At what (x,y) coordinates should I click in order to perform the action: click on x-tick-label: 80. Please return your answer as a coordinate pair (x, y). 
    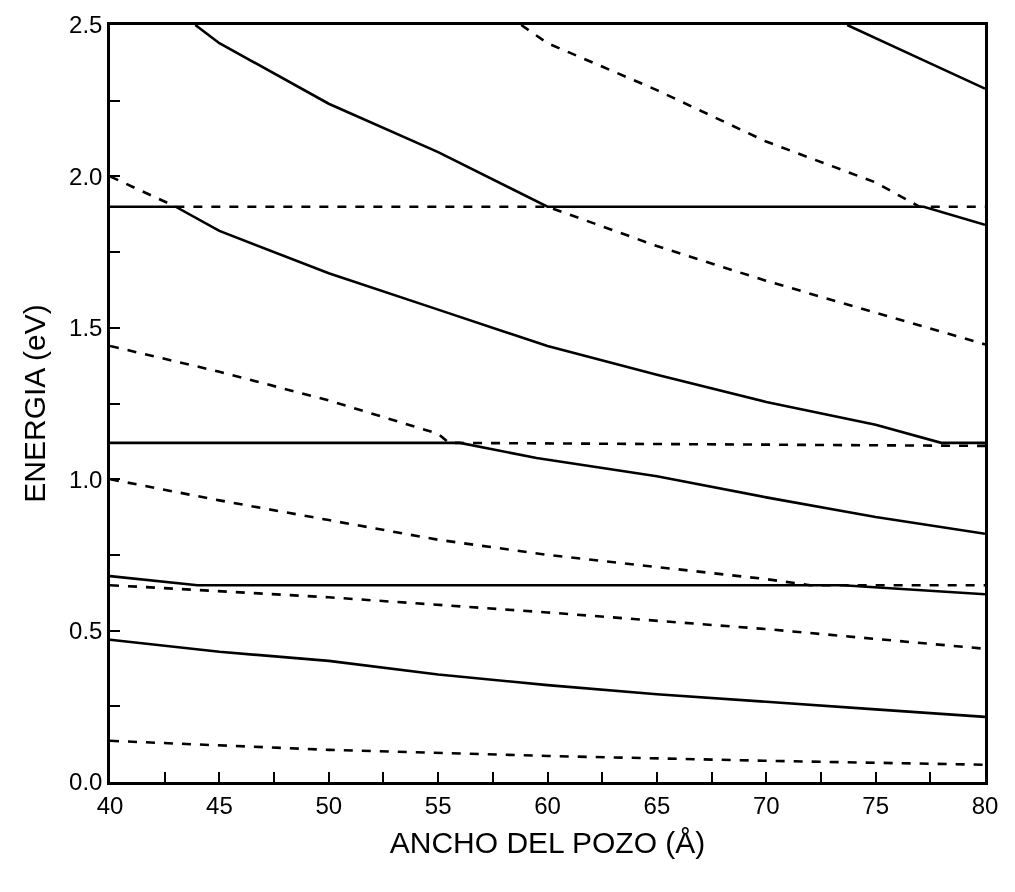
    Looking at the image, I should click on (985, 805).